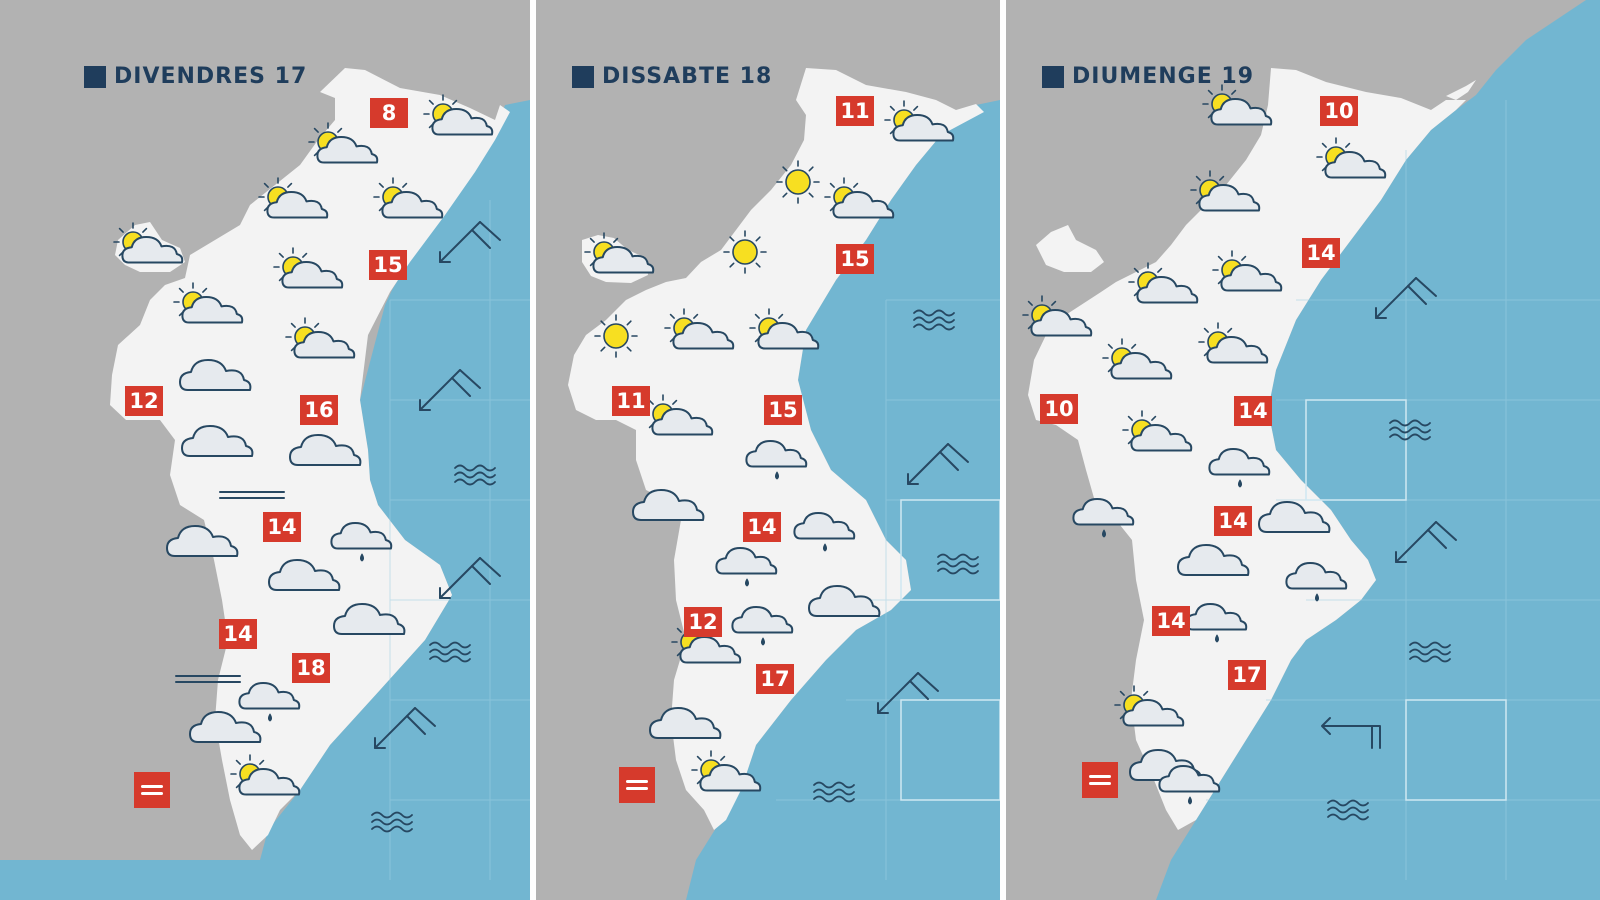 The image size is (1600, 900). What do you see at coordinates (459, 540) in the screenshot?
I see `sea-grid` at bounding box center [459, 540].